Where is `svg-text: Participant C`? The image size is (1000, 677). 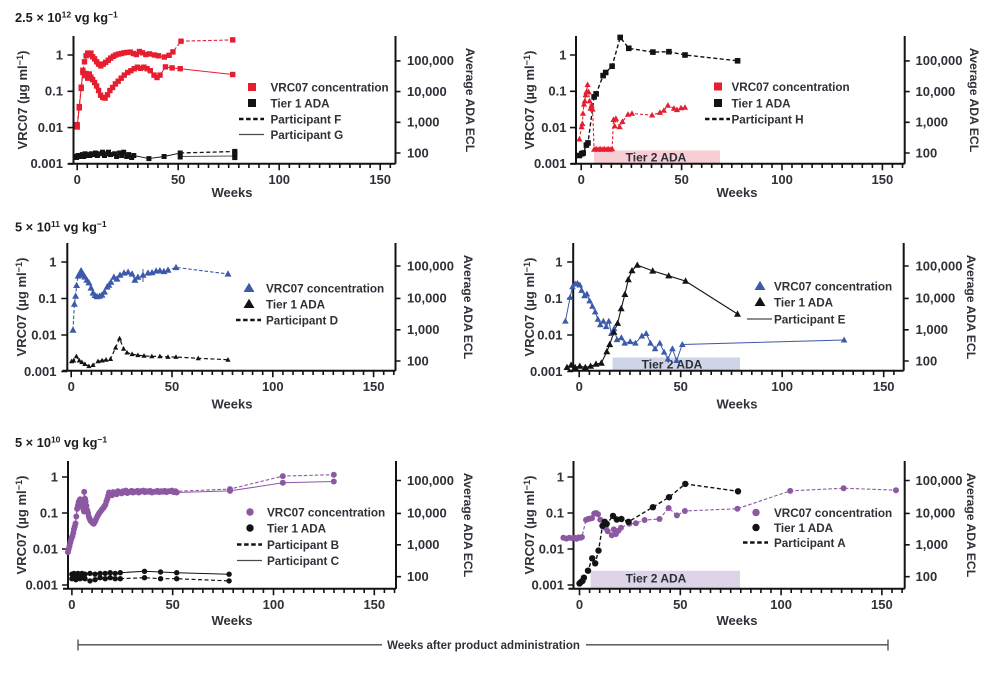
svg-text: Participant C is located at coordinates (303, 561).